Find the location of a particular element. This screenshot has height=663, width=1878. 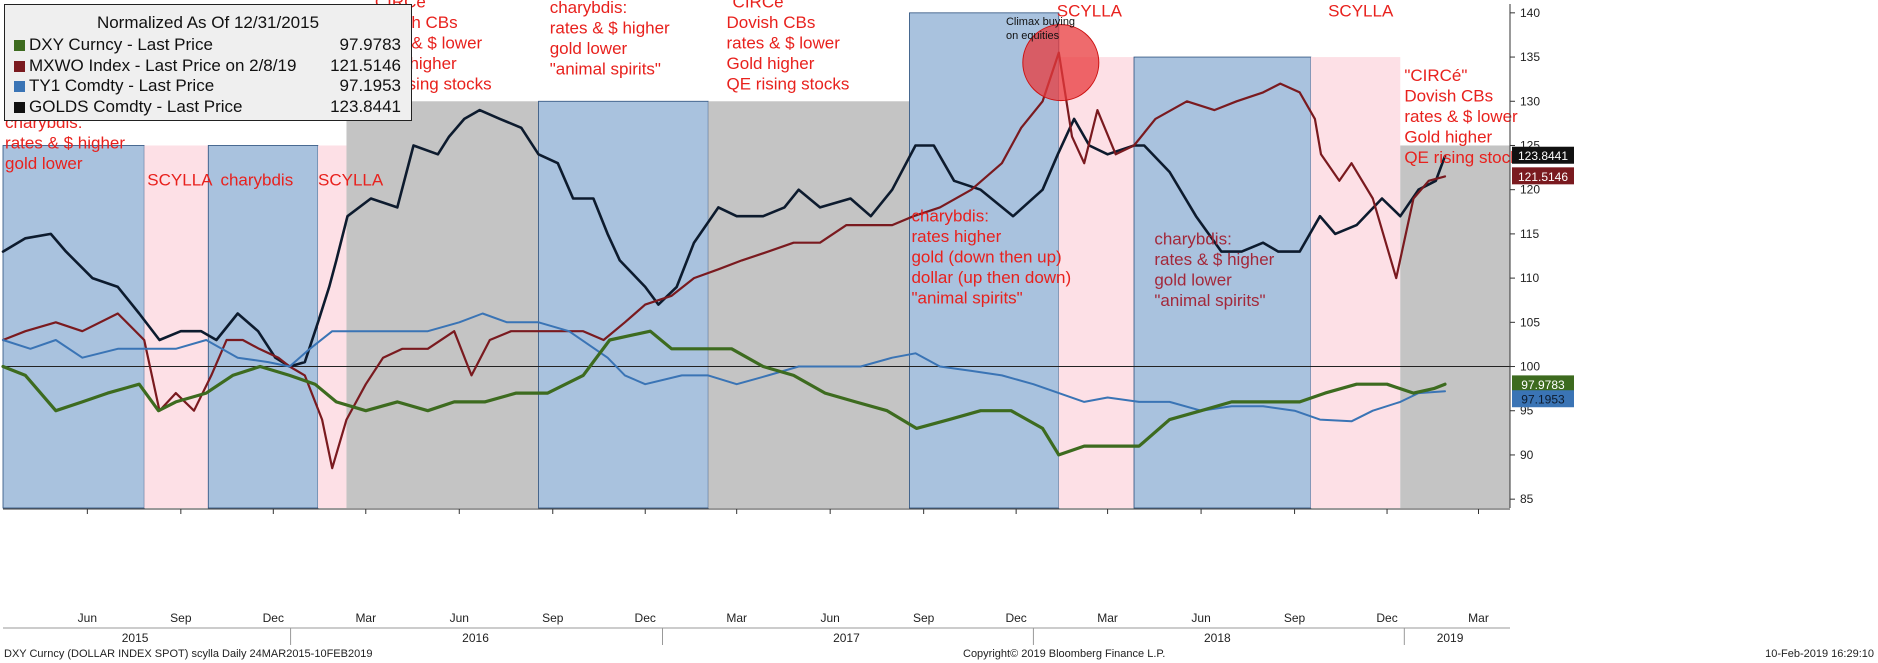

legend-label: GOLDS Comdty - Last Price is located at coordinates (136, 106).